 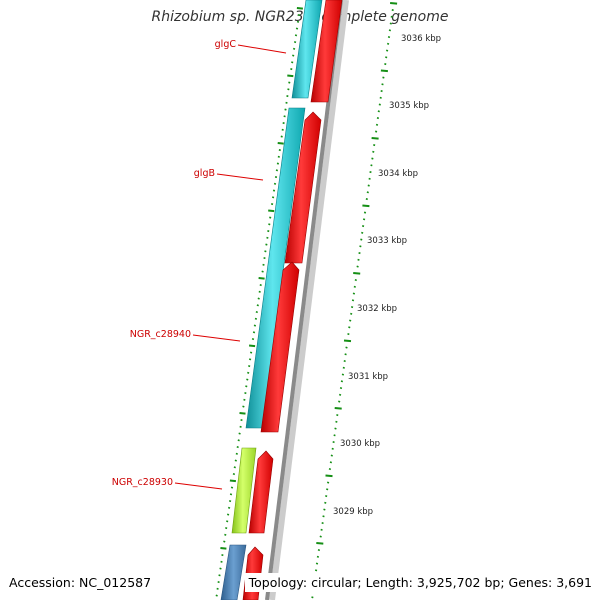 What do you see at coordinates (233, 572) in the screenshot?
I see `gene-bar-next` at bounding box center [233, 572].